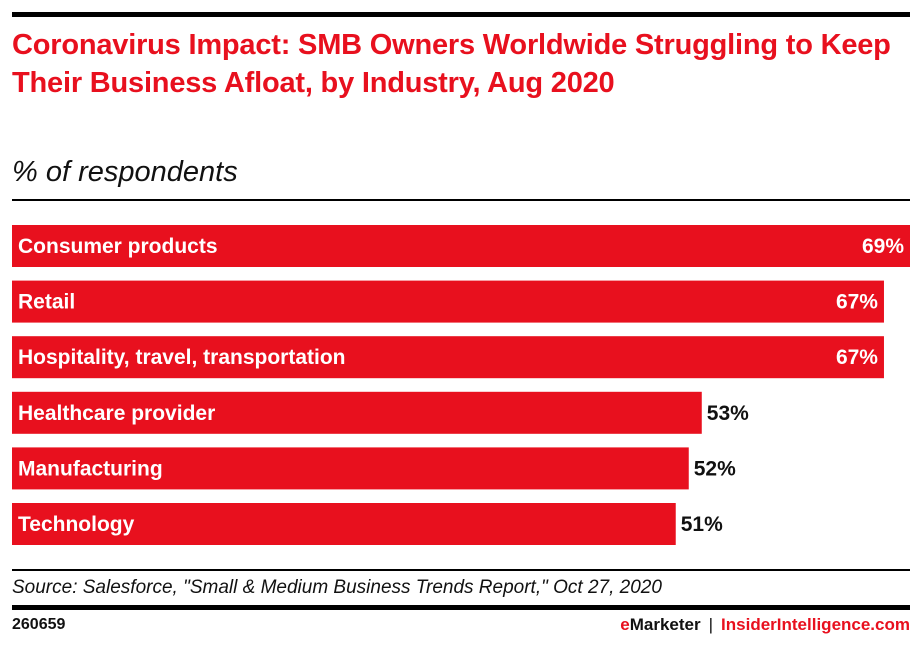  I want to click on bar-group: Hospitality, travel, transportation 67%, so click(448, 357).